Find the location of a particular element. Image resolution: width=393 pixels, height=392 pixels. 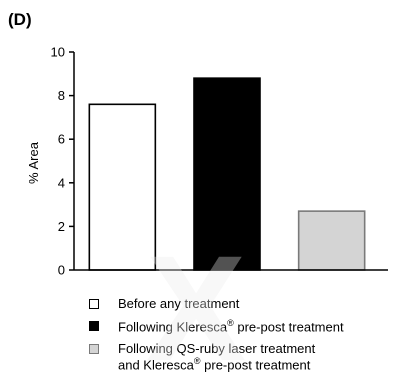

legend-label: and Kleresca® pre-post treatment is located at coordinates (214, 364).